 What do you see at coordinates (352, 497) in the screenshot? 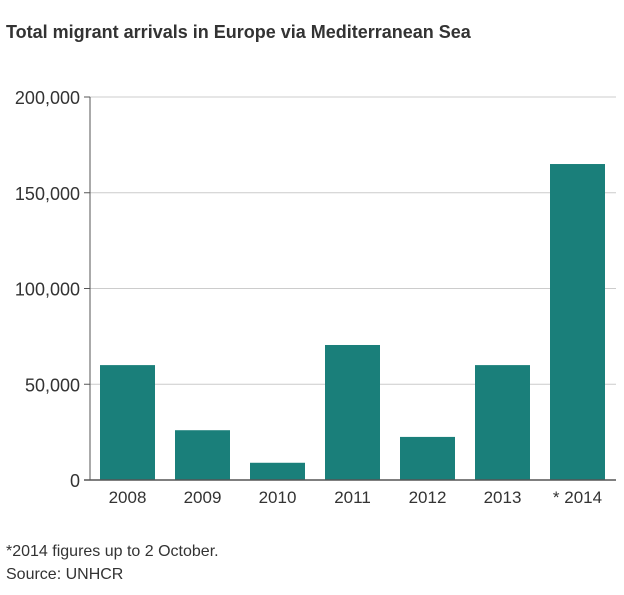
I see `x-tick-label: 2011` at bounding box center [352, 497].